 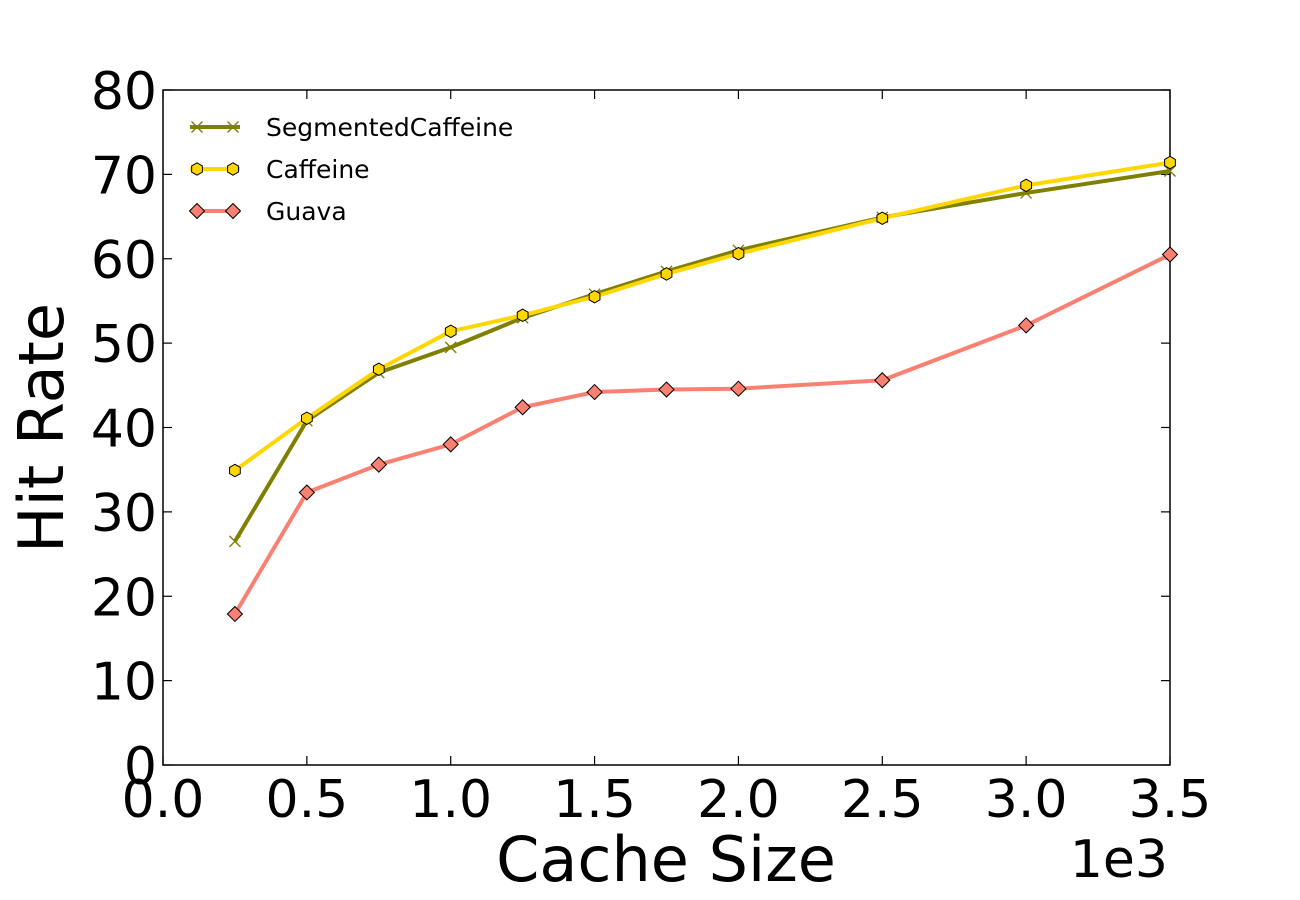 I want to click on y-tick-label: 20, so click(x=124, y=598).